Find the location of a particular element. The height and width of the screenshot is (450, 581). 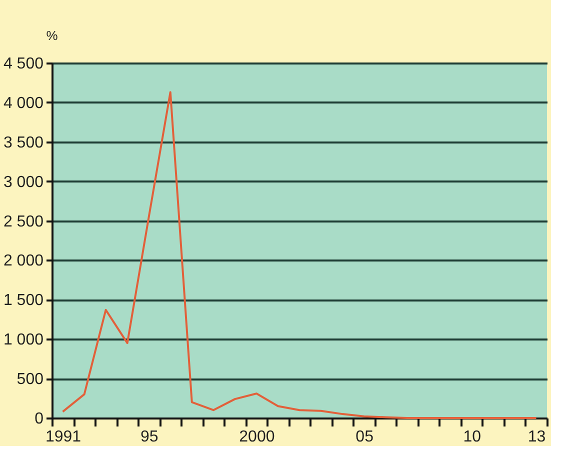

y-tick-label: 3 000 is located at coordinates (23, 182).